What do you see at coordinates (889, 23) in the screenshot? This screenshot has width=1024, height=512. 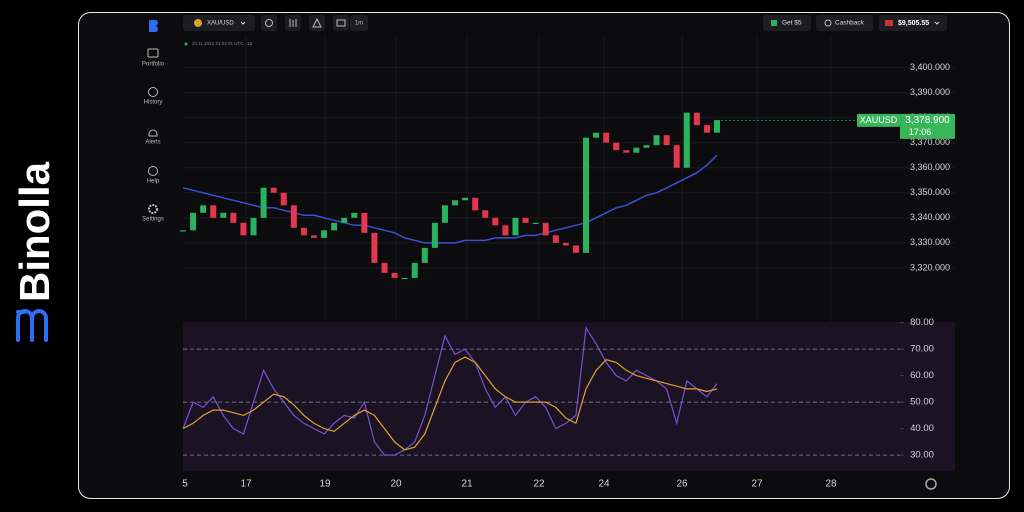 I see `account-flag` at bounding box center [889, 23].